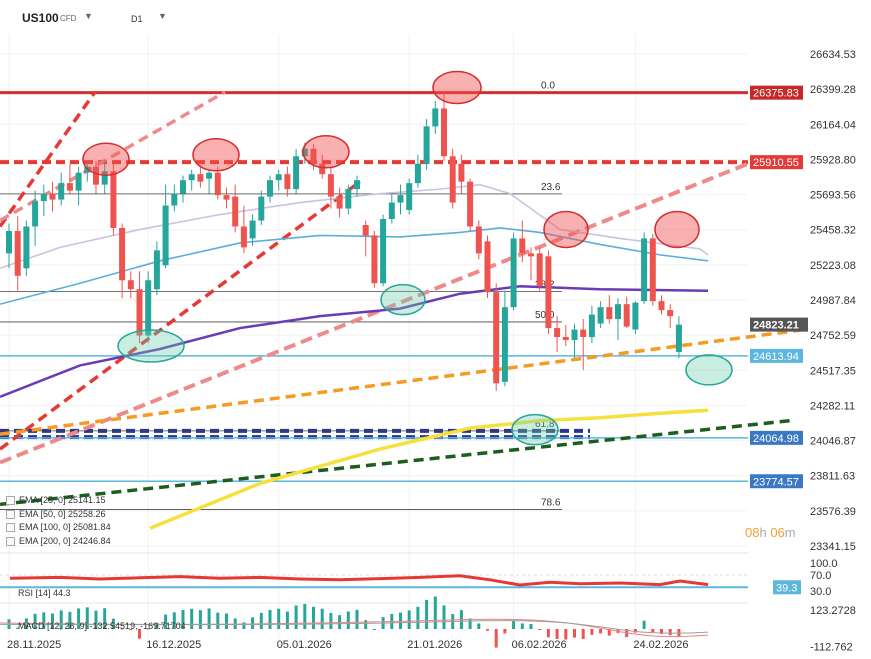  I want to click on fibonacci-level-label: 38.2, so click(545, 285).